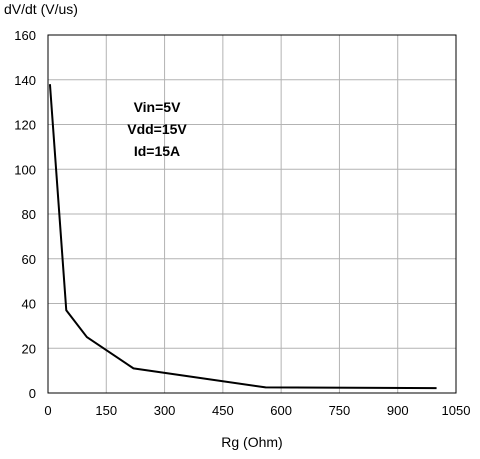 Image resolution: width=480 pixels, height=459 pixels. I want to click on y-tick-label: 0, so click(32, 393).